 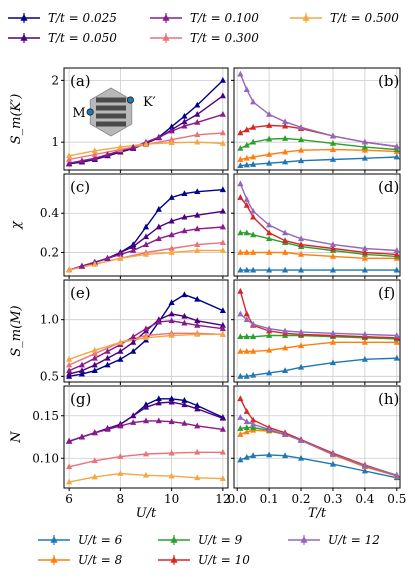 What do you see at coordinates (224, 560) in the screenshot?
I see `legend-bottom-label-3: U/t = 10` at bounding box center [224, 560].